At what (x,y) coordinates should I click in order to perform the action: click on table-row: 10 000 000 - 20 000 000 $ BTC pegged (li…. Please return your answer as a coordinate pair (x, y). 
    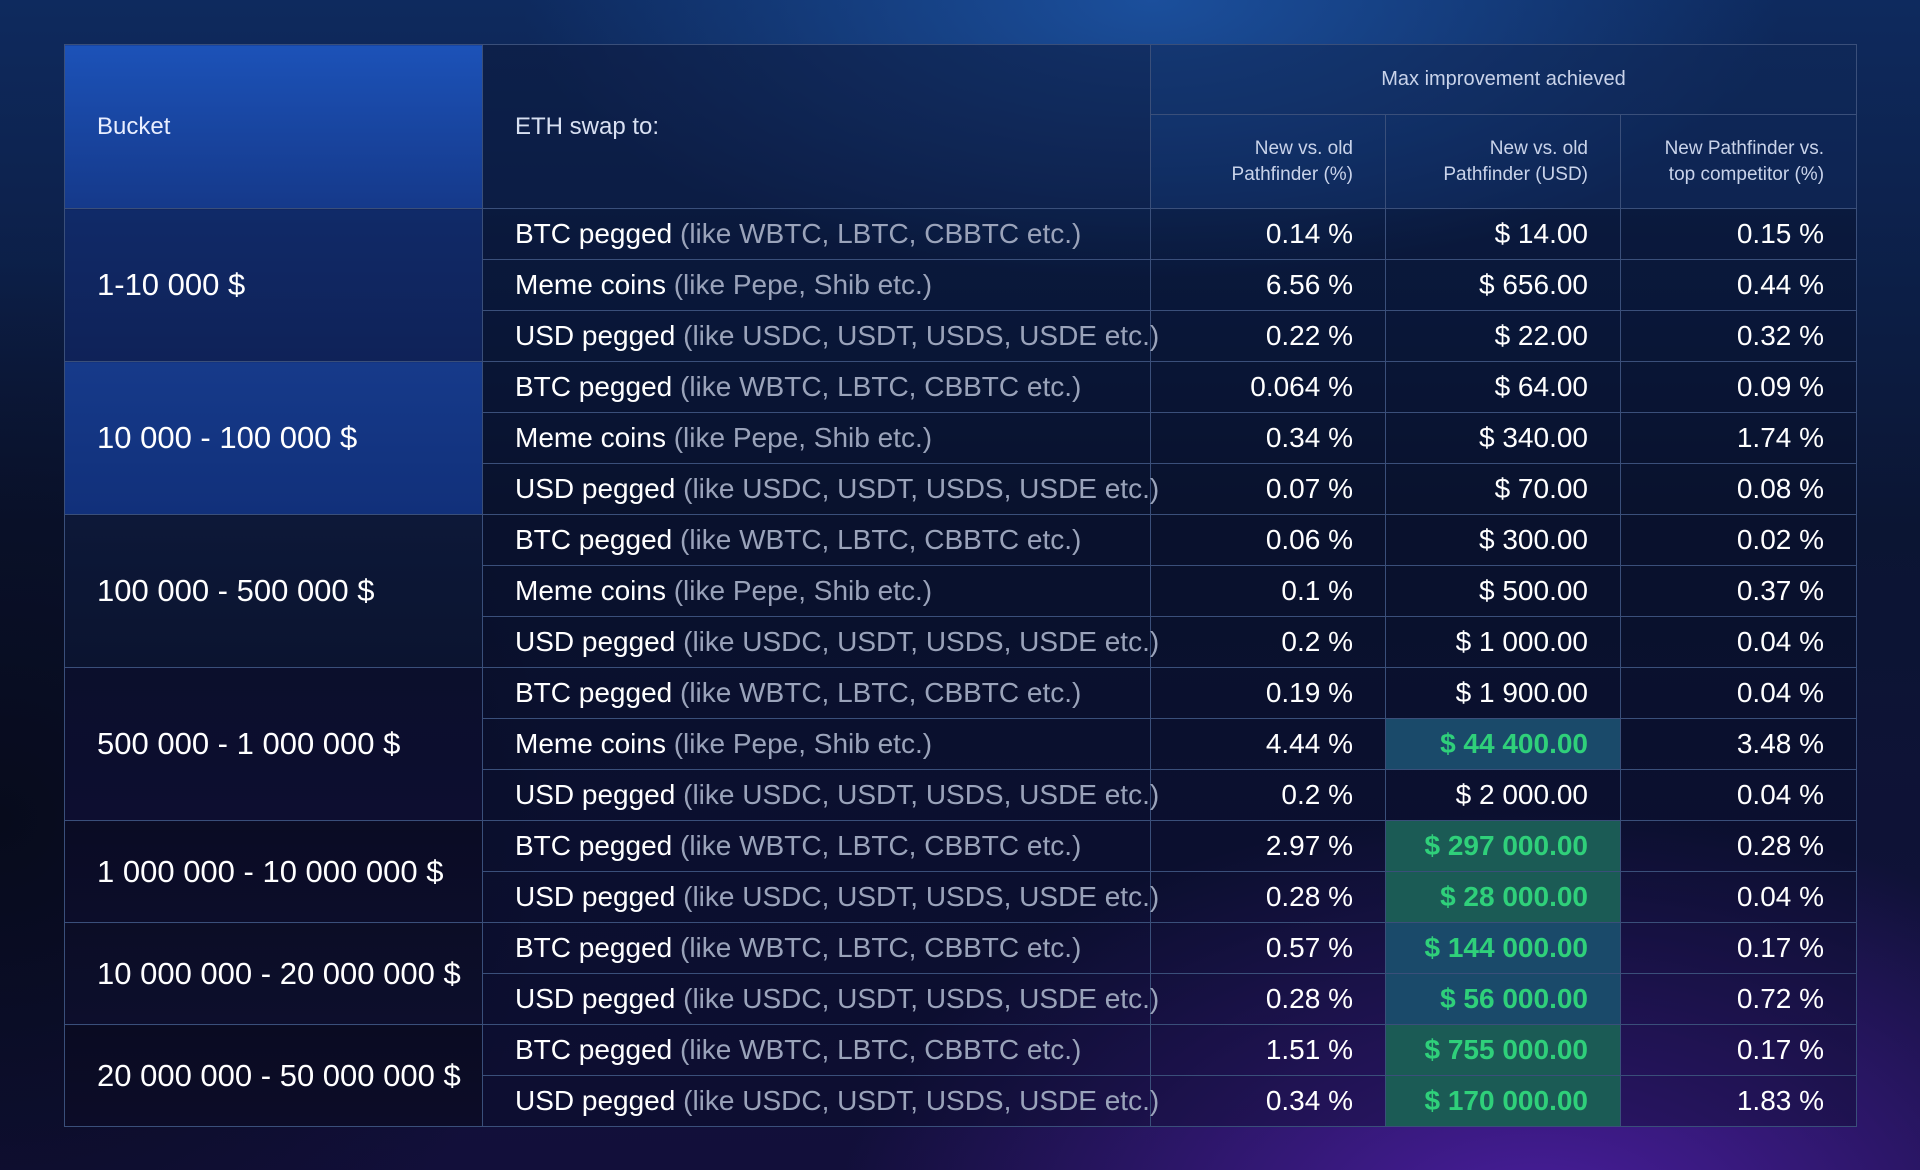
    Looking at the image, I should click on (961, 973).